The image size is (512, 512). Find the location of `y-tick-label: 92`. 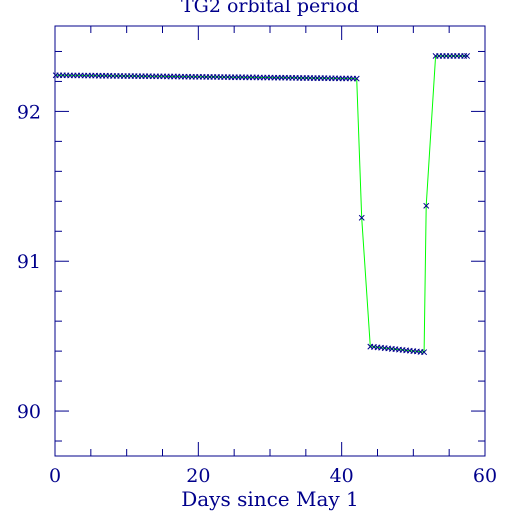

y-tick-label: 92 is located at coordinates (29, 112).